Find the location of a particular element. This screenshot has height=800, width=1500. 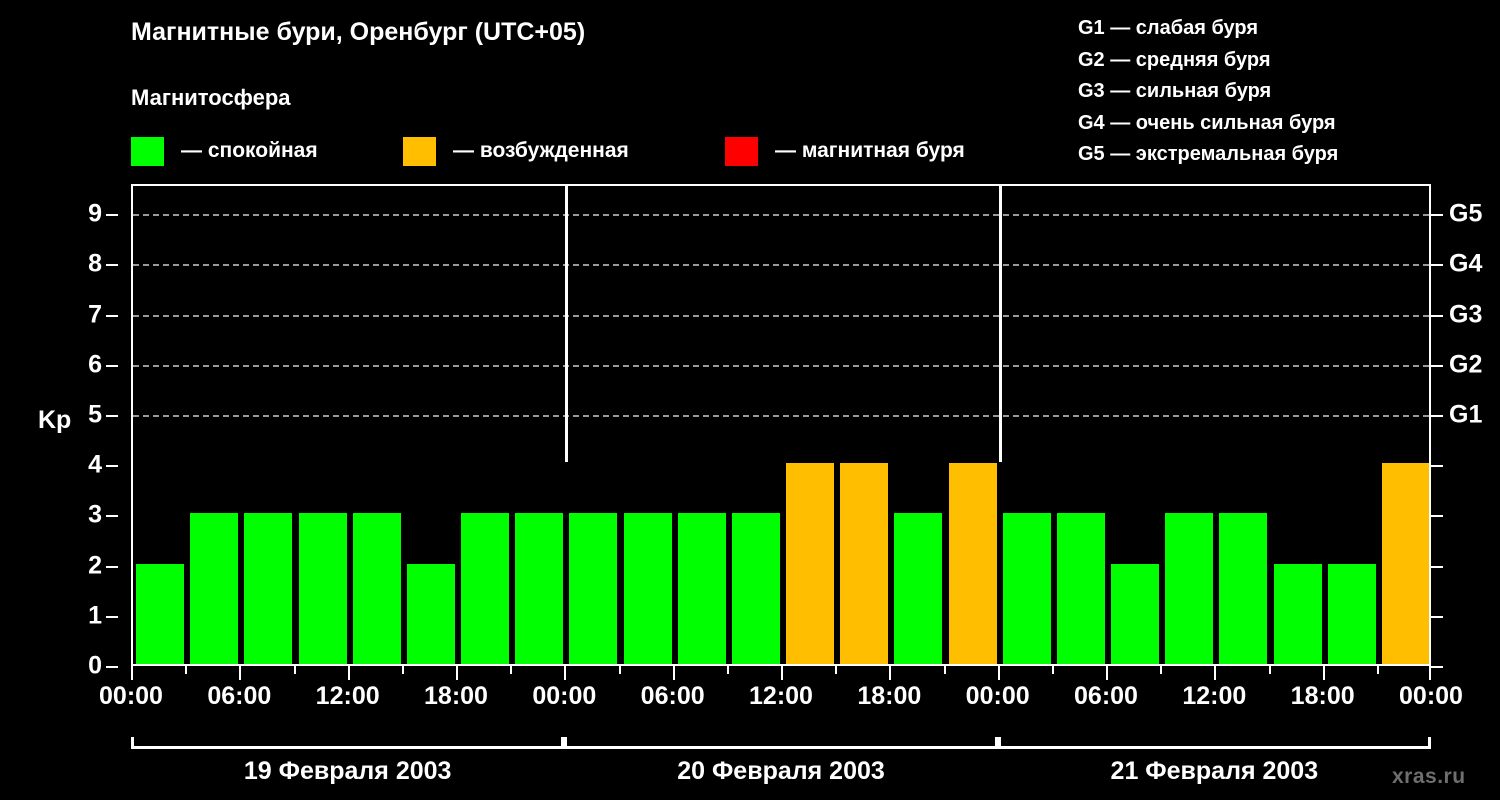

y-tick-label-9: 9 is located at coordinates (95, 213).